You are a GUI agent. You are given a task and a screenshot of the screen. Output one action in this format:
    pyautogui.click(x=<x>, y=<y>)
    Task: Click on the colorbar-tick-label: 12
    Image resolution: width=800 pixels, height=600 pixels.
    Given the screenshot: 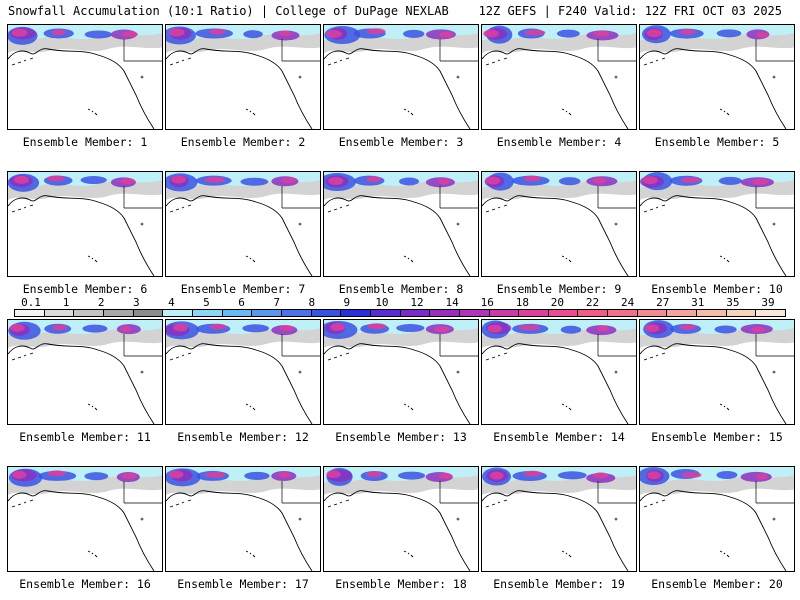 What is the action you would take?
    pyautogui.click(x=417, y=302)
    